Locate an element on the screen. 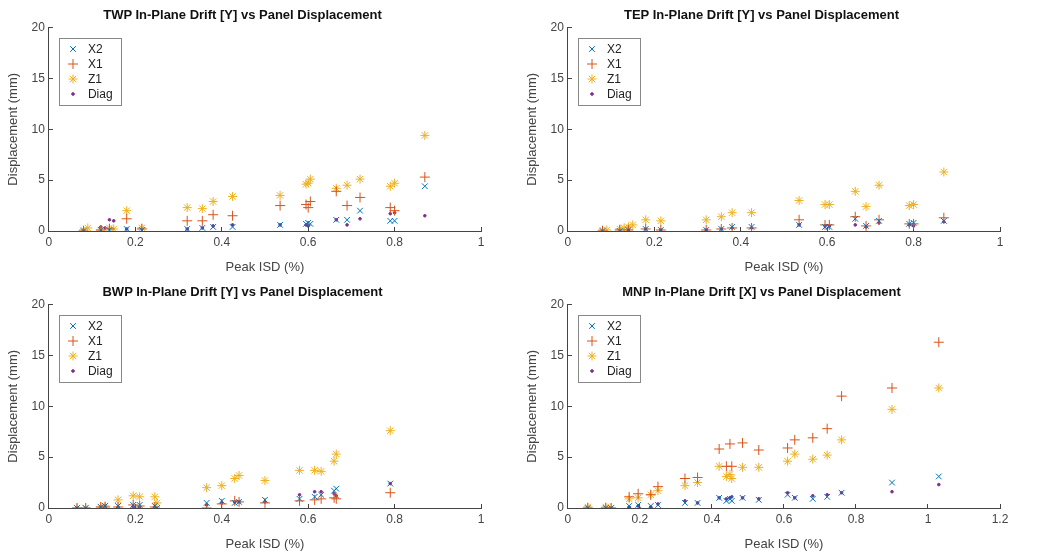 The height and width of the screenshot is (555, 1038). chart-title: TWP In-Plane Drift [Y] vs Panel Displacement is located at coordinates (243, 15).